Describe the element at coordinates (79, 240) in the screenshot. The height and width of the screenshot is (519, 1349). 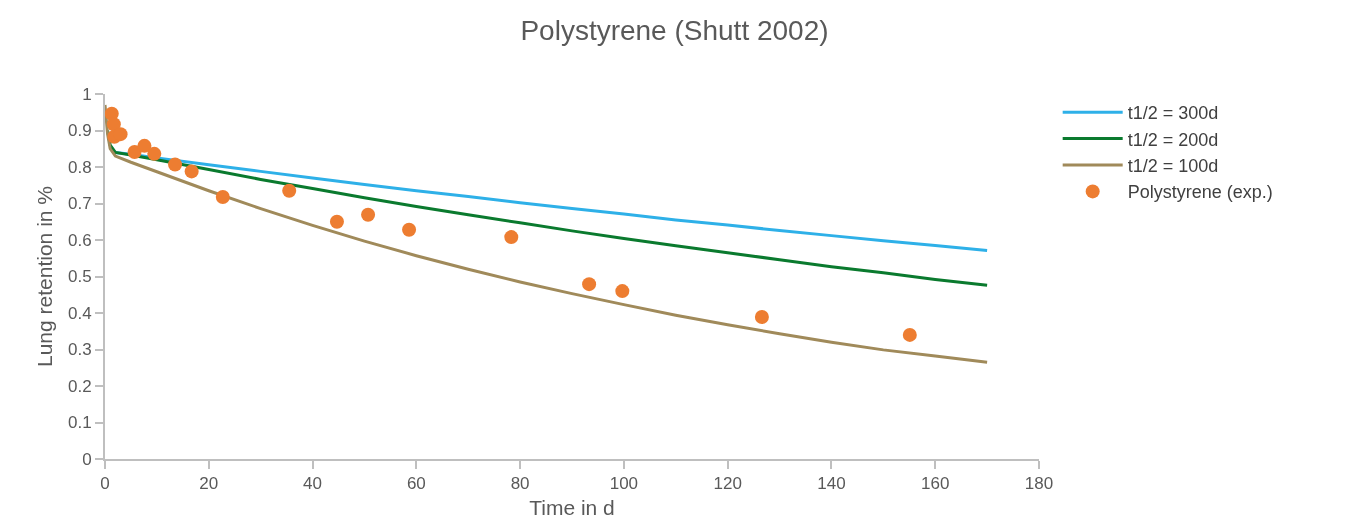
I see `y-tick-label: 0.6` at that location.